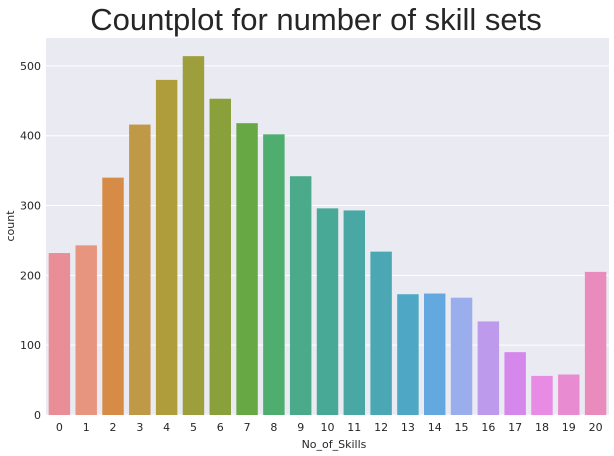 This screenshot has height=456, width=614. I want to click on y-tick-label: 300, so click(30, 206).